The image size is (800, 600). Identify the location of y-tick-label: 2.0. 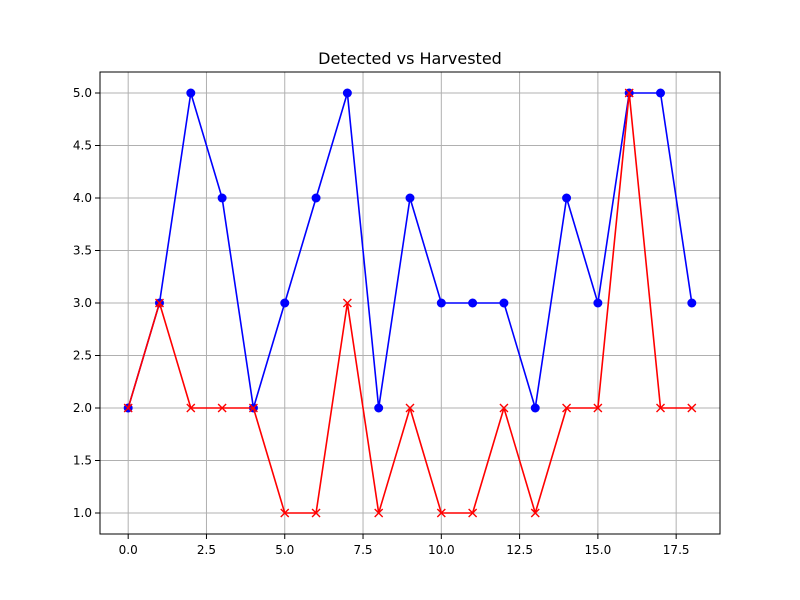
(82, 408).